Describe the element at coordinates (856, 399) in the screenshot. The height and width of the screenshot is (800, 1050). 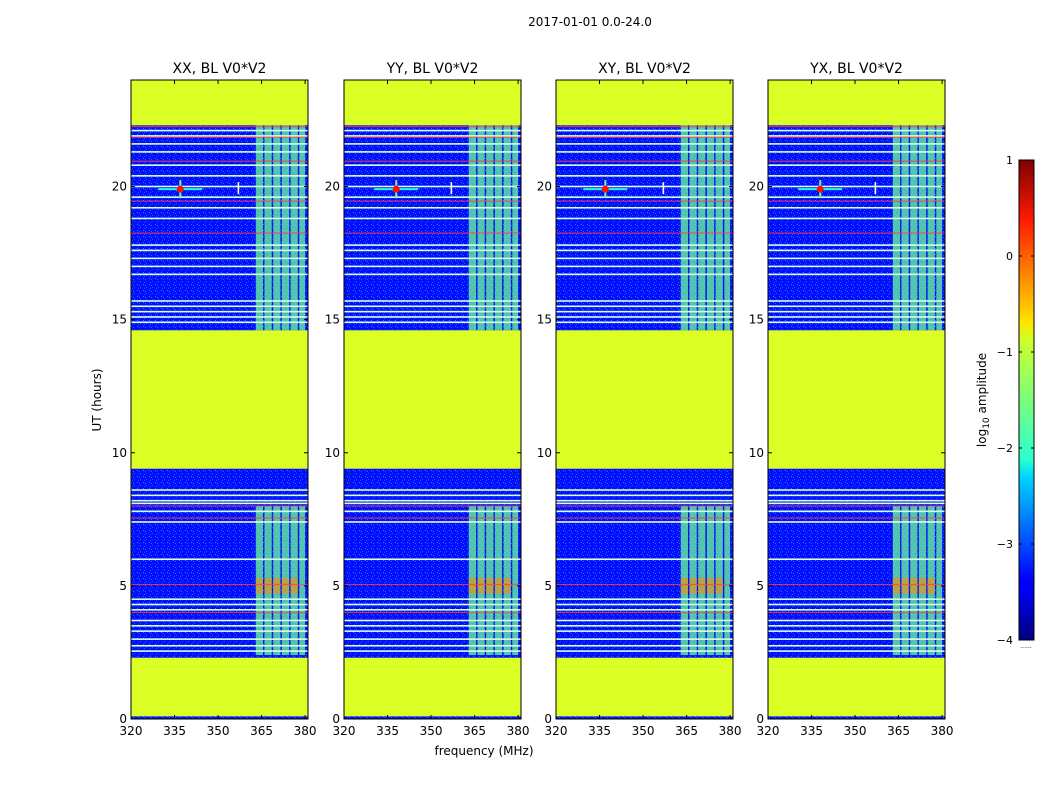
I see `panel-frame` at that location.